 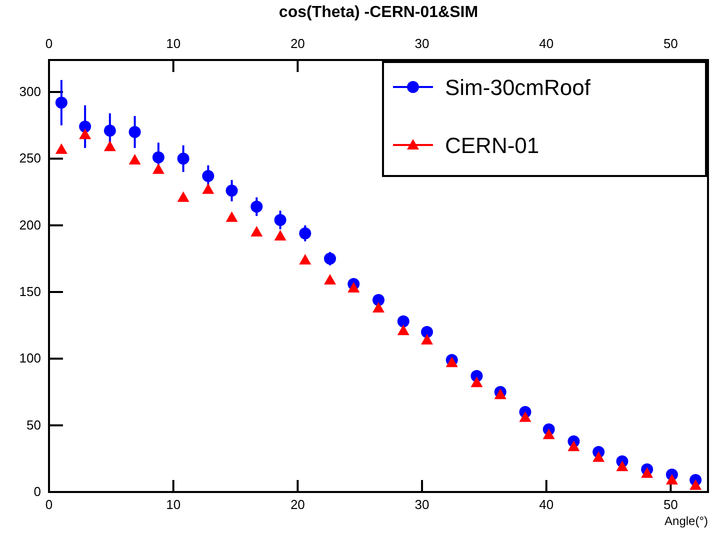 I want to click on y-tick-label: 200, so click(x=30, y=224).